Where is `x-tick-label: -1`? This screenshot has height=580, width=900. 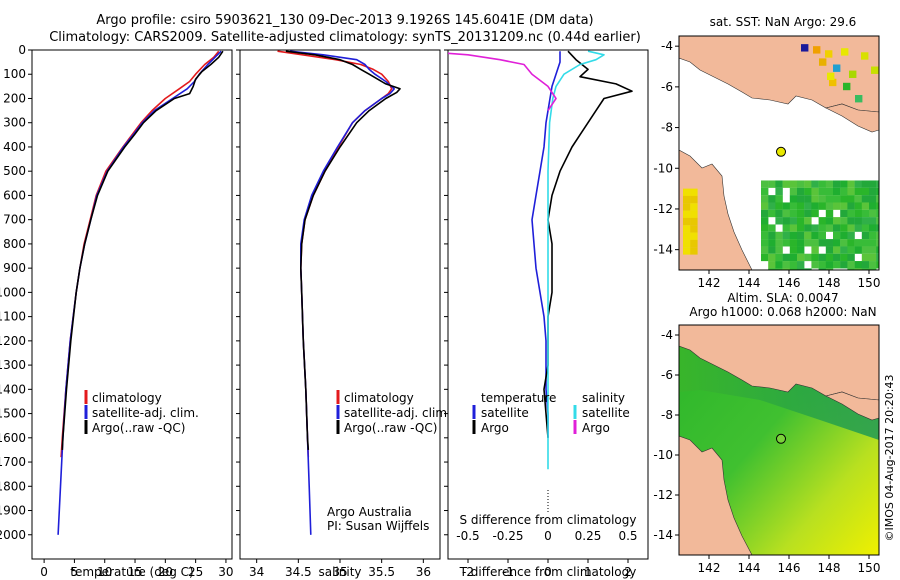 x-tick-label: -1 is located at coordinates (508, 572).